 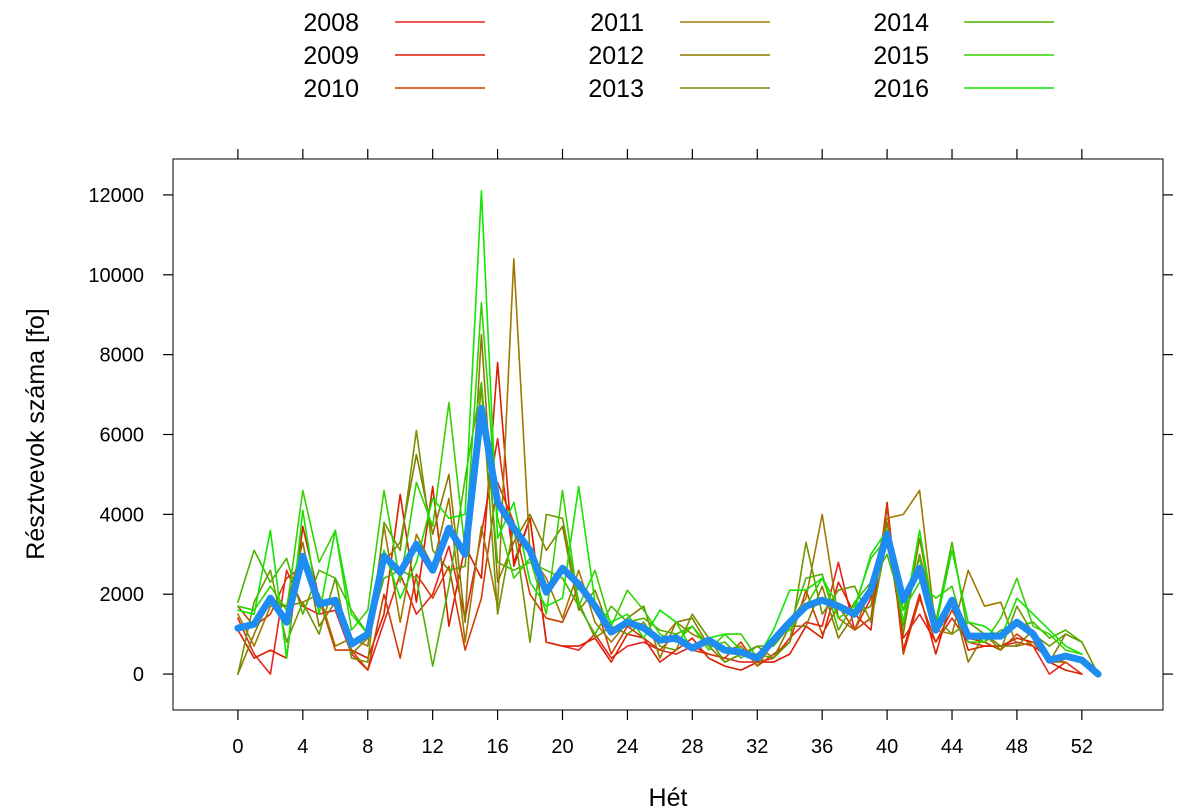 What do you see at coordinates (331, 56) in the screenshot?
I see `legend-label: 2009` at bounding box center [331, 56].